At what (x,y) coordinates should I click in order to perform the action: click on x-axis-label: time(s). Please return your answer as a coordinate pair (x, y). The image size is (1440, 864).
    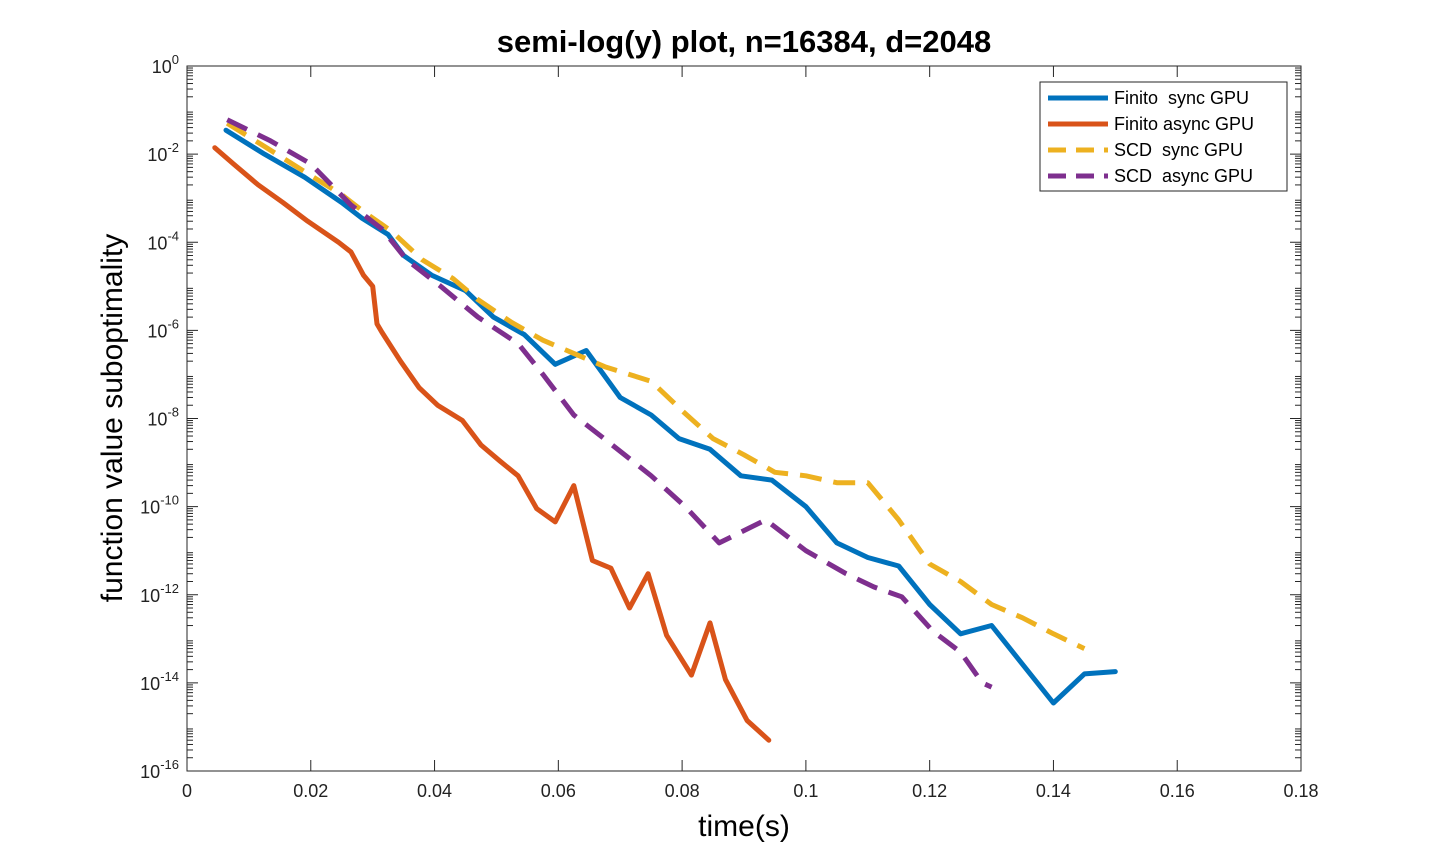
    Looking at the image, I should click on (744, 826).